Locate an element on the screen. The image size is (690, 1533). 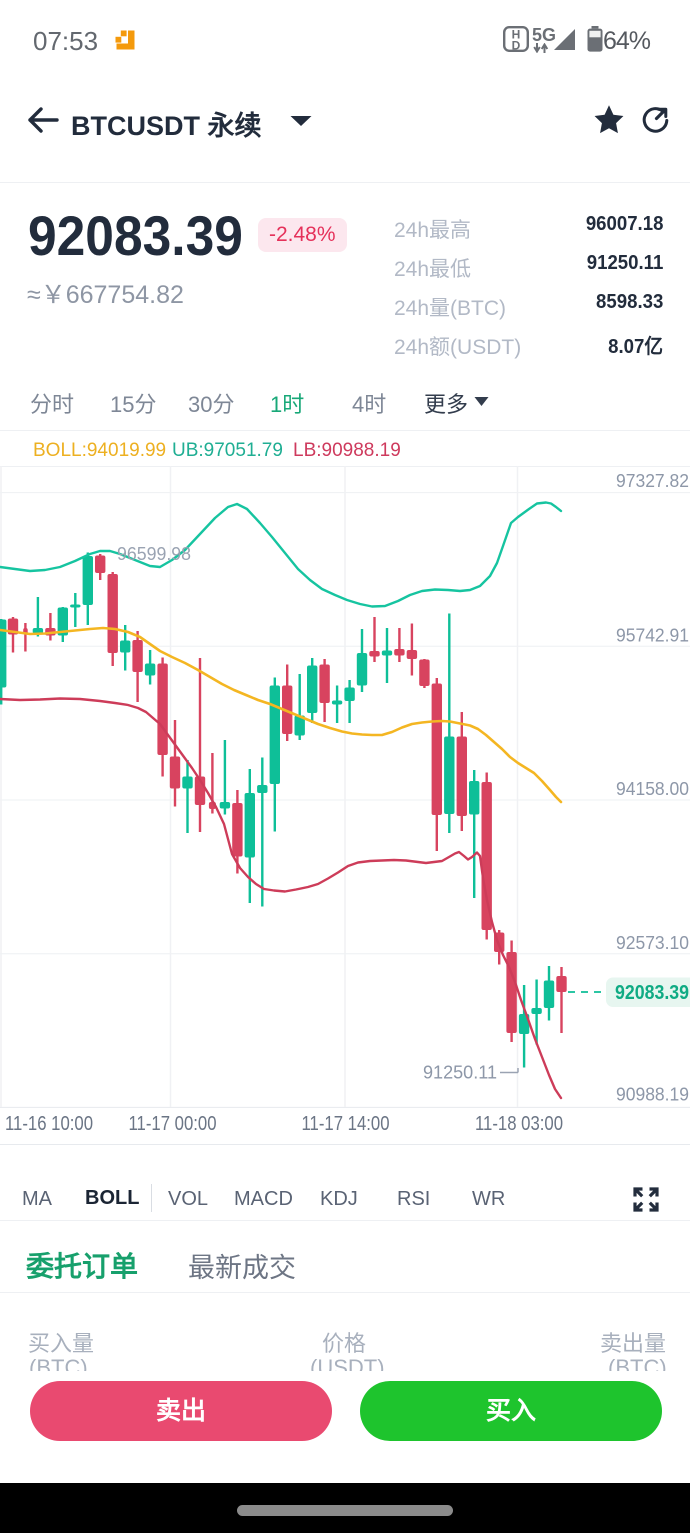
svg-text: 90988.19 is located at coordinates (652, 1095).